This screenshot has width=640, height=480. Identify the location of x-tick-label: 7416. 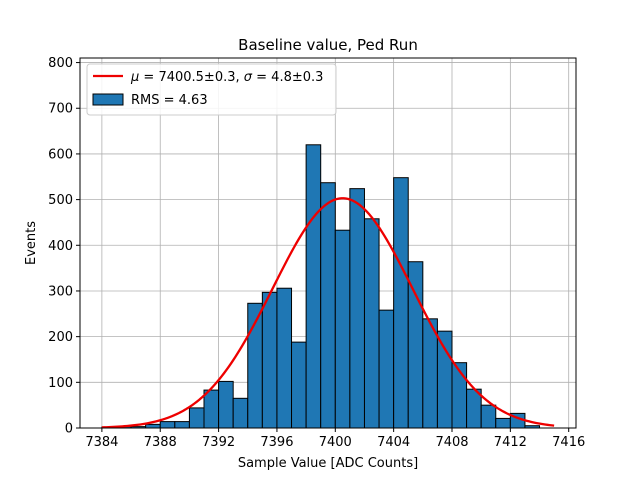
(568, 442).